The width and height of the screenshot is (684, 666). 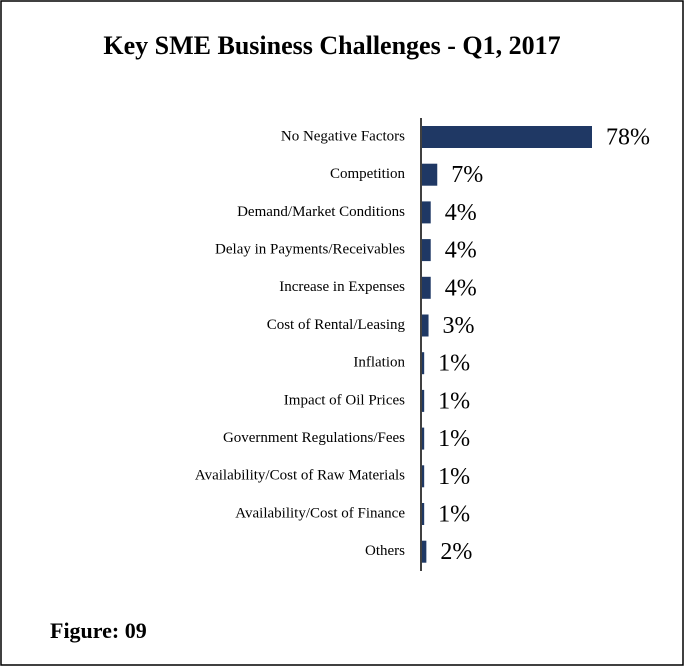 What do you see at coordinates (314, 438) in the screenshot?
I see `category-label: Government Regulations/Fees` at bounding box center [314, 438].